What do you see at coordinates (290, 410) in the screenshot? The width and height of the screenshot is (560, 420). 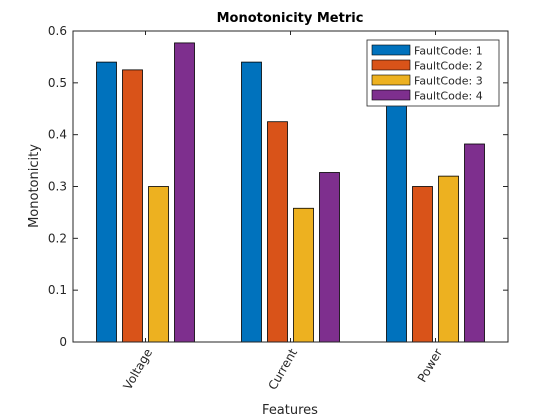 I see `x-axis-title: Features` at bounding box center [290, 410].